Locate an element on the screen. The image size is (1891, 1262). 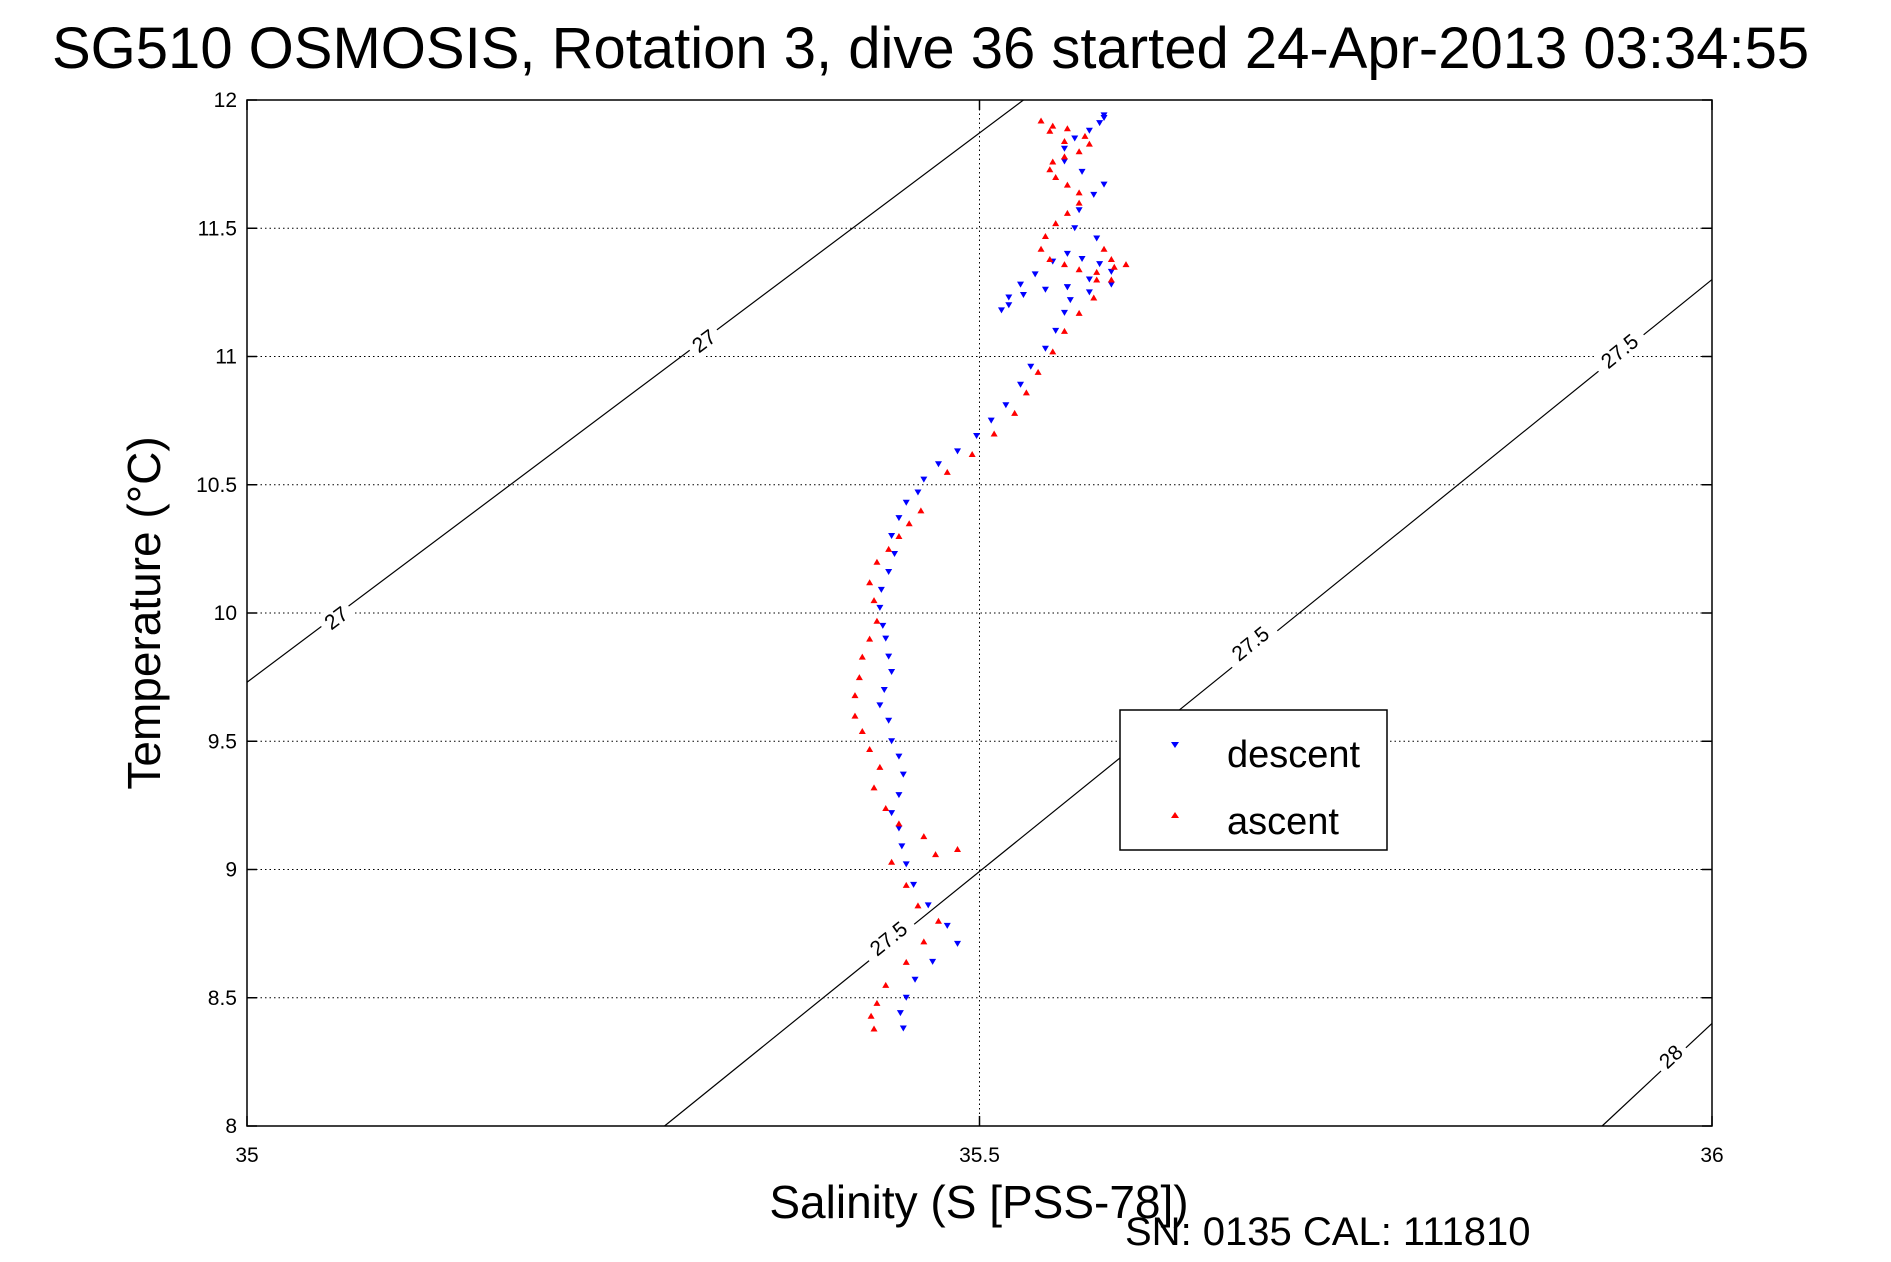
y-tick-label-6: 11 is located at coordinates (226, 357).